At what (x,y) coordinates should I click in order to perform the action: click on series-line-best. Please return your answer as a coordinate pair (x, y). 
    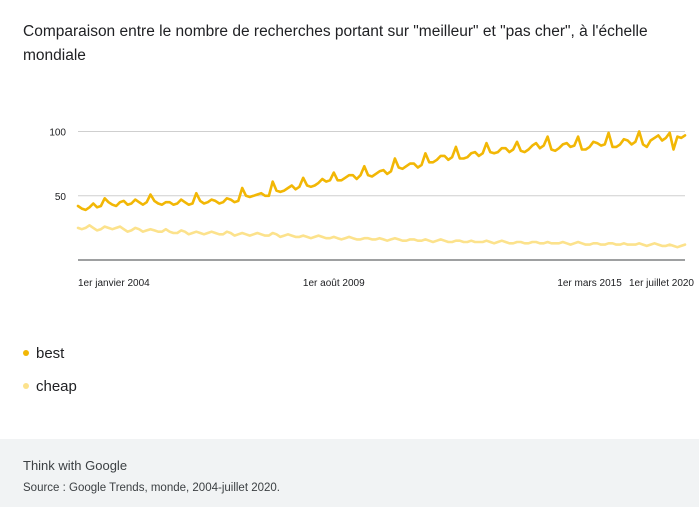
    Looking at the image, I should click on (381, 171).